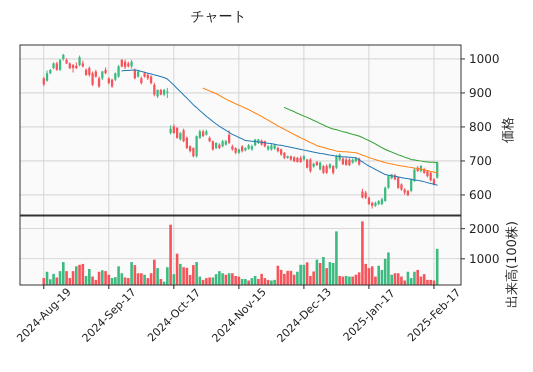  What do you see at coordinates (480, 161) in the screenshot?
I see `y-tick-label: 700` at bounding box center [480, 161].